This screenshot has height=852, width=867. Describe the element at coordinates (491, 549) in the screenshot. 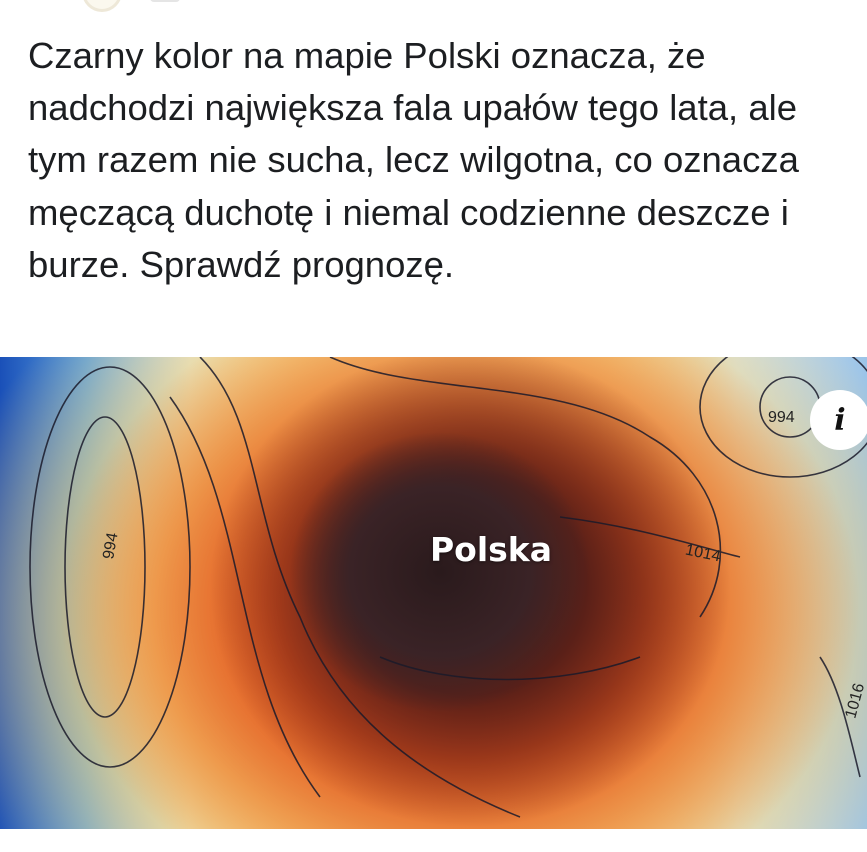

I see `map-label-poland: Polska` at that location.